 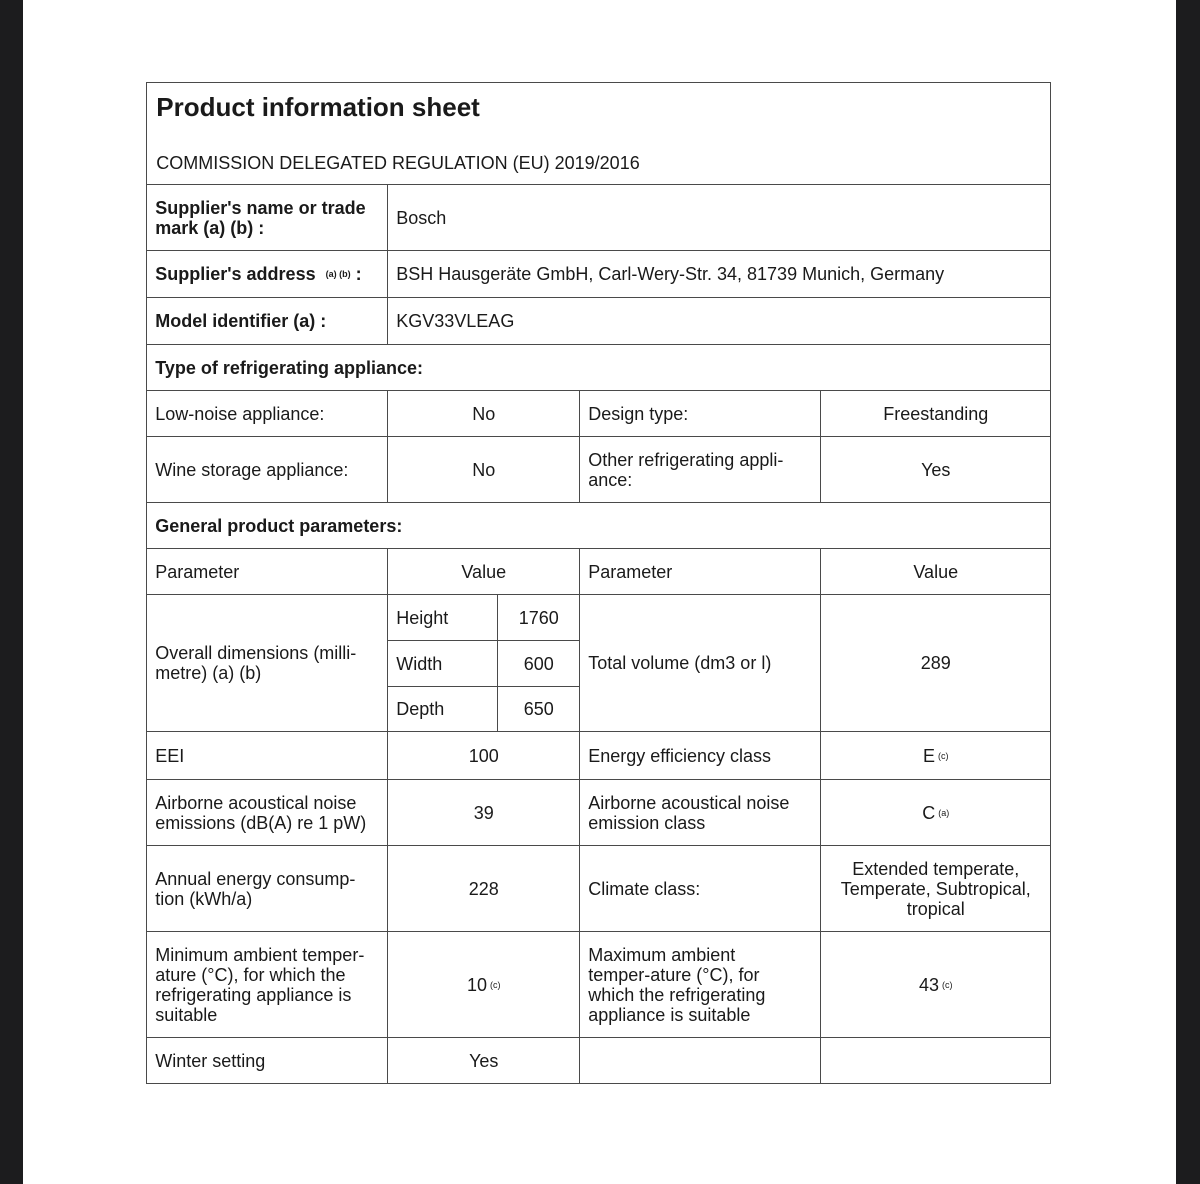 I want to click on winter-value: Yes, so click(x=484, y=1061).